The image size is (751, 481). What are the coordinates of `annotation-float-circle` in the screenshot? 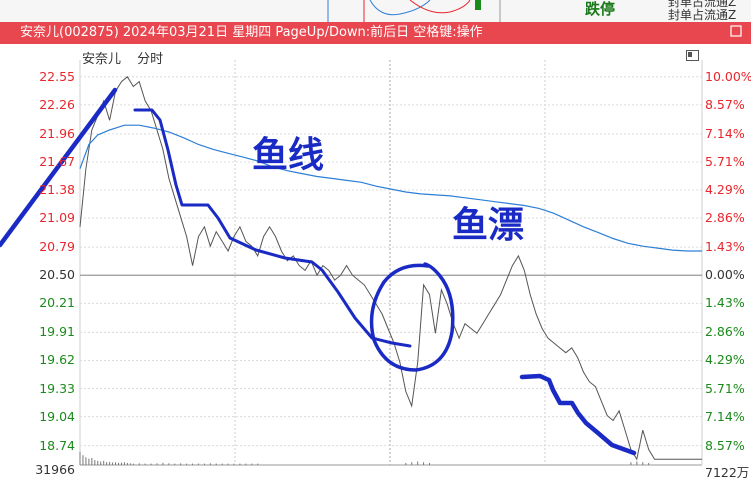 It's located at (412, 317).